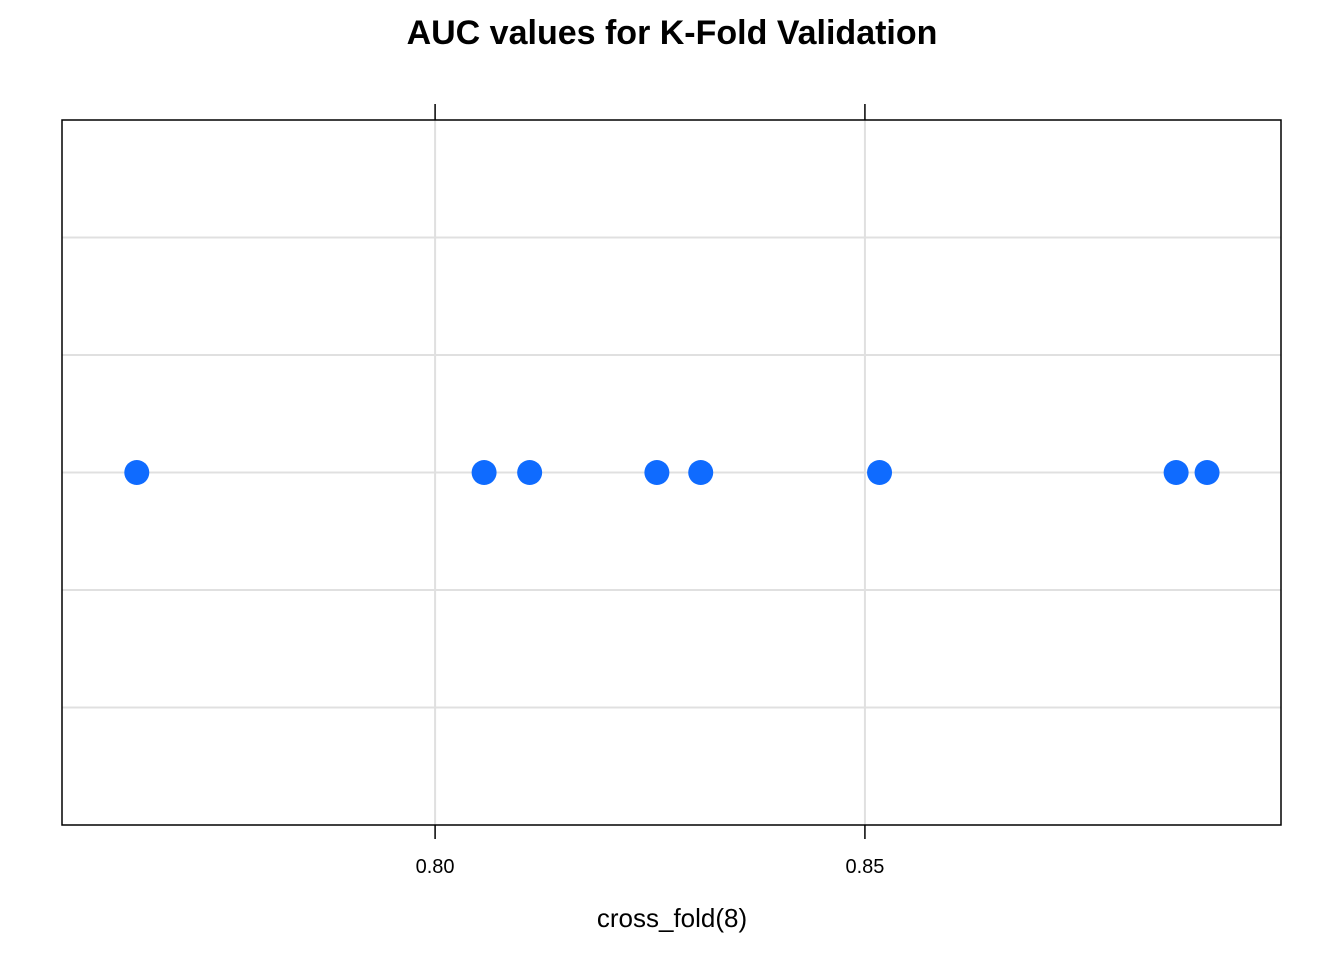  What do you see at coordinates (435, 867) in the screenshot?
I see `x-tick-label: 0.80` at bounding box center [435, 867].